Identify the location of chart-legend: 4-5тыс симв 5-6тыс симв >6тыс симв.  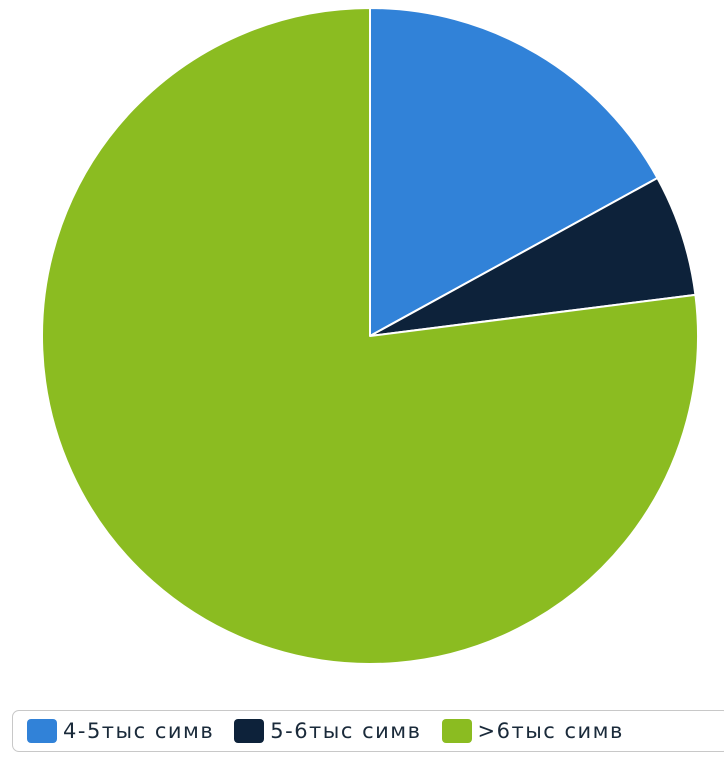
(368, 731).